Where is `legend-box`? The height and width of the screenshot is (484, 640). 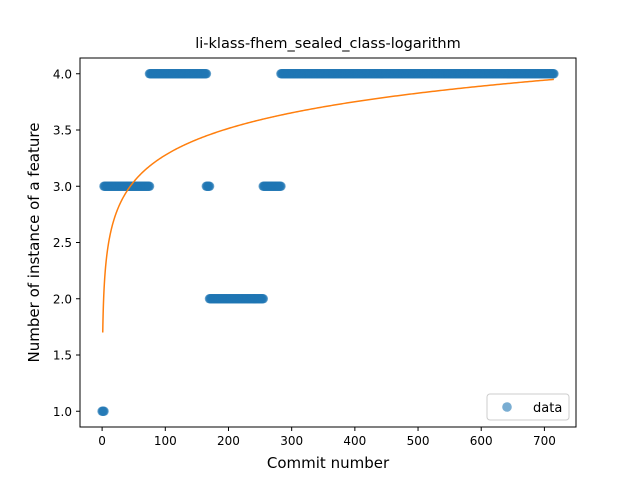
legend-box is located at coordinates (528, 407).